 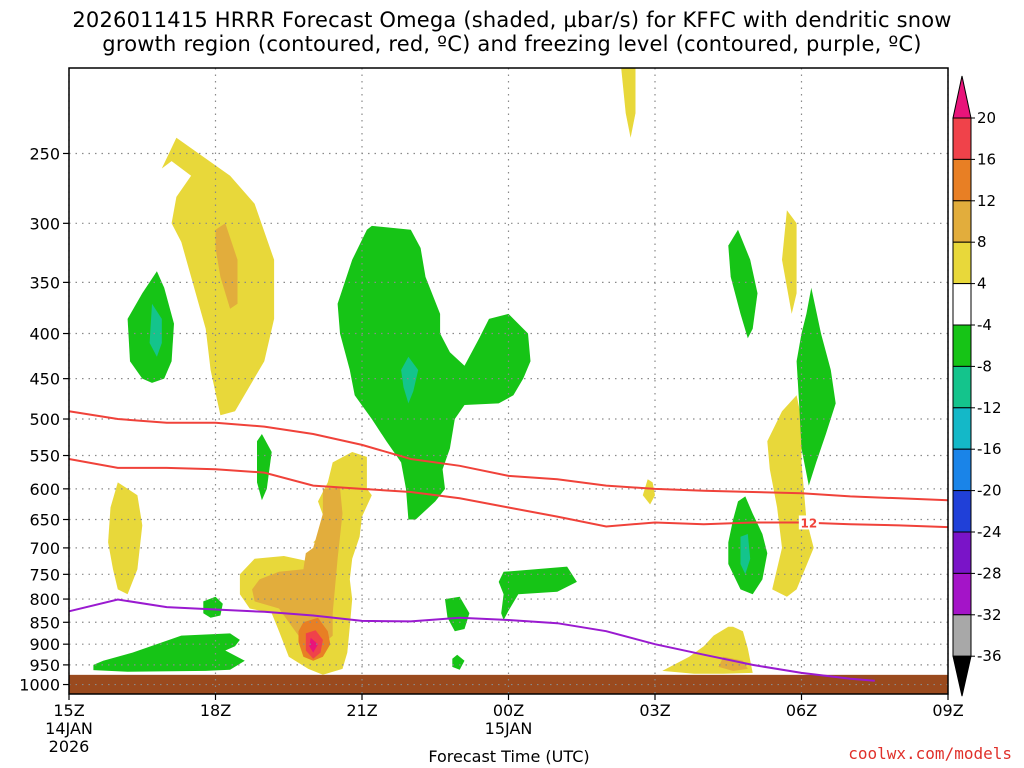 I want to click on y-tick-label-550: 550, so click(x=44, y=456).